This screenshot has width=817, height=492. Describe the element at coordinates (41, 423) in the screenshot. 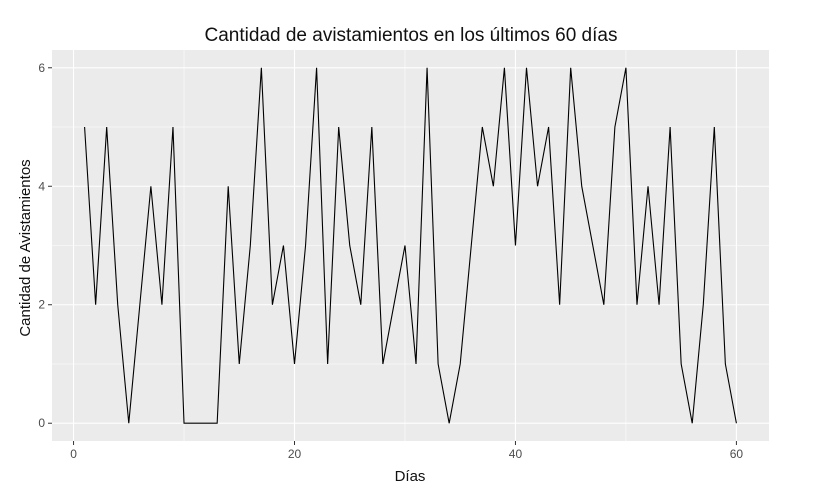

I see `y-tick-label: 0` at that location.